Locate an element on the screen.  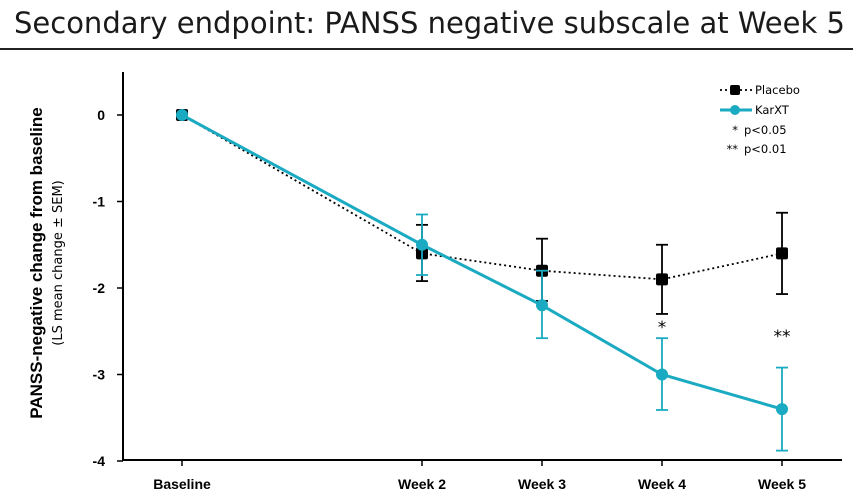
significance-marker: * is located at coordinates (662, 328).